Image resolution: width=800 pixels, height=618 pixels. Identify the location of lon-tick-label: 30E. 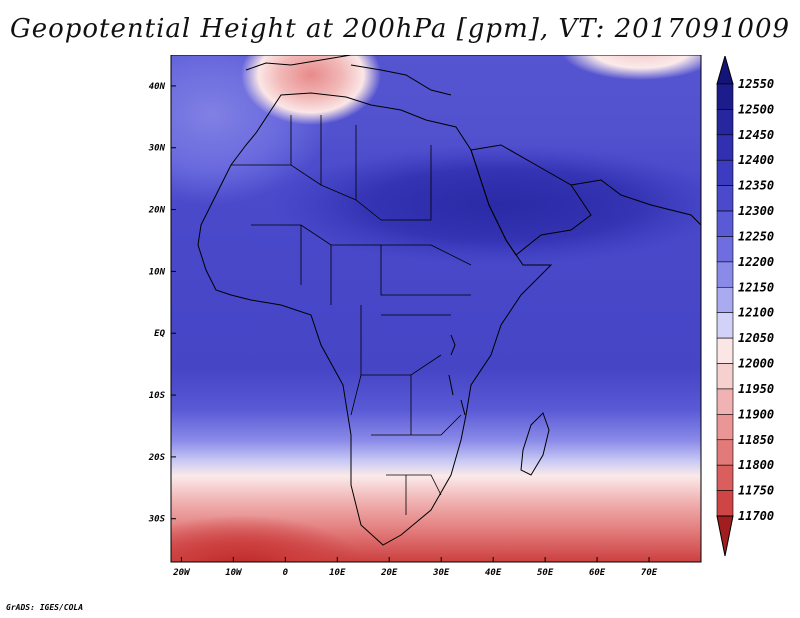
(441, 573).